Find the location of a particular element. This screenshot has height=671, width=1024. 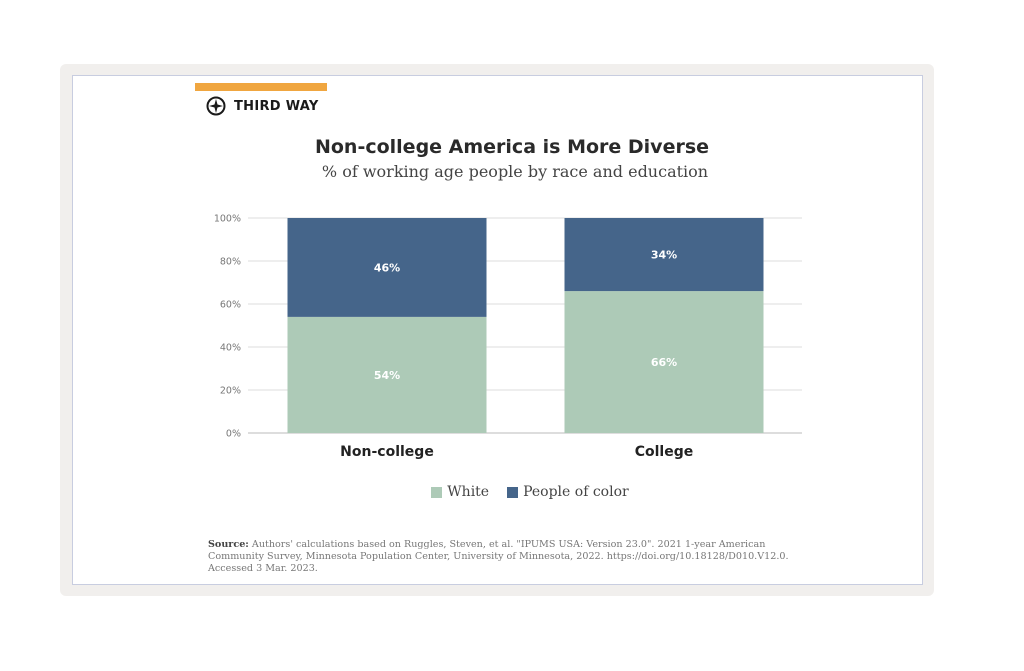

legend-item-people-of-color: People of color is located at coordinates (568, 492).